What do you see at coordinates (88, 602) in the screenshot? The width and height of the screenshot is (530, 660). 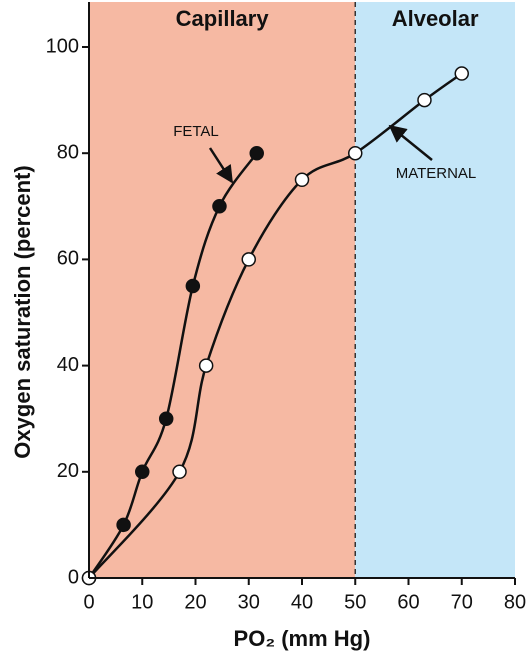 I see `x-tick-label: 0` at bounding box center [88, 602].